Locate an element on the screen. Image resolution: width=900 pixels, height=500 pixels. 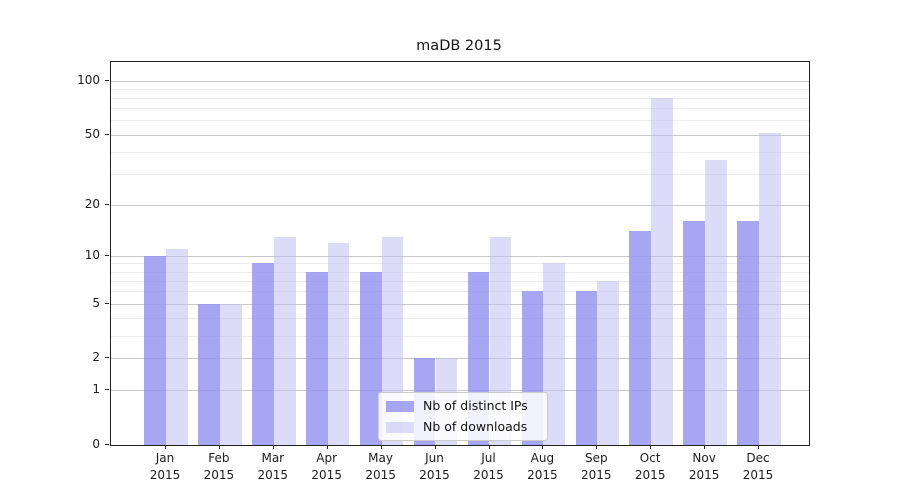
y-tick-label: 2 is located at coordinates (96, 357).